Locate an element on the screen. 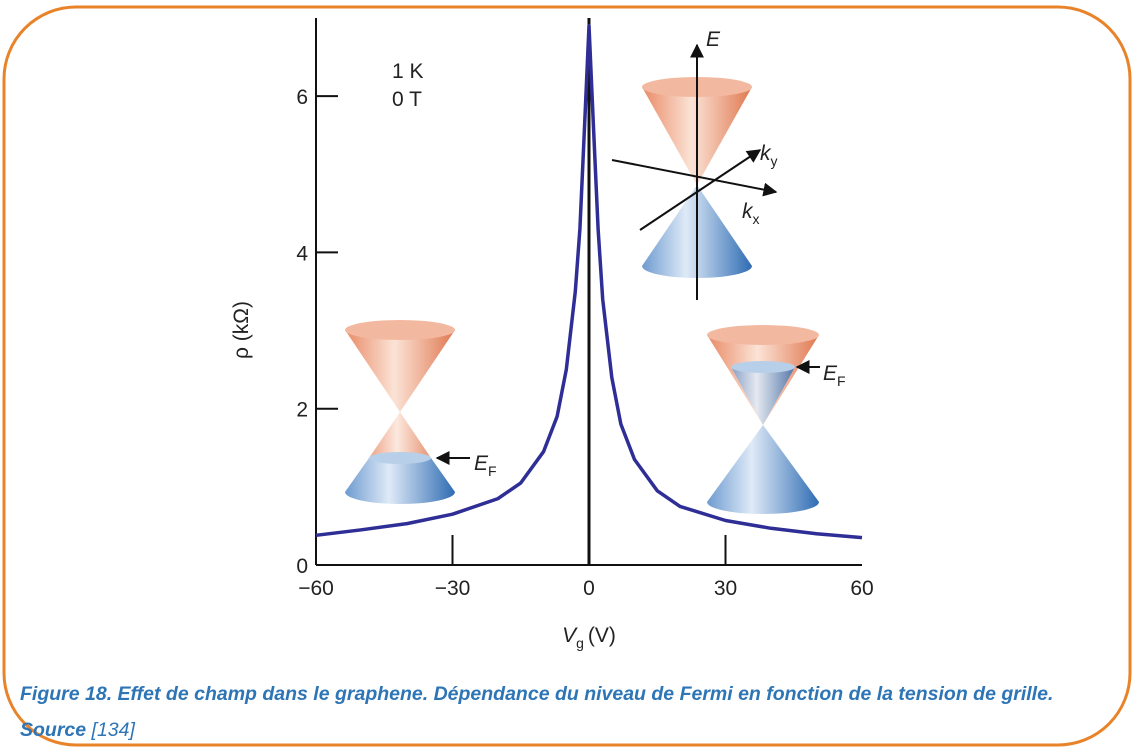 This screenshot has width=1134, height=751. x-label-unit: (V) is located at coordinates (602, 635).